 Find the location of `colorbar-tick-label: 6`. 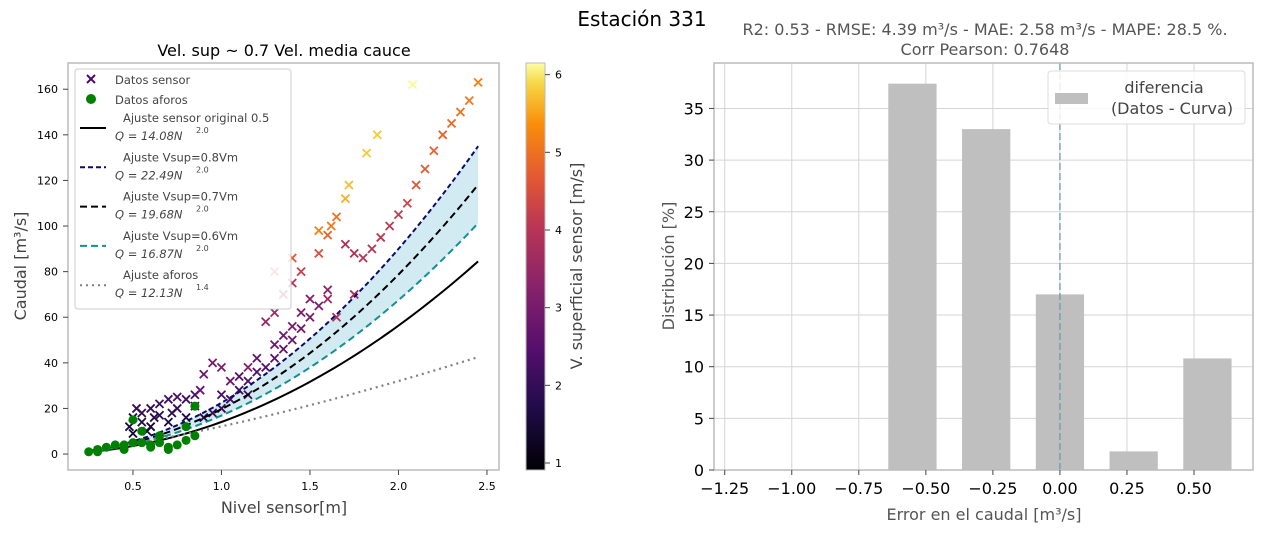

colorbar-tick-label: 6 is located at coordinates (558, 75).